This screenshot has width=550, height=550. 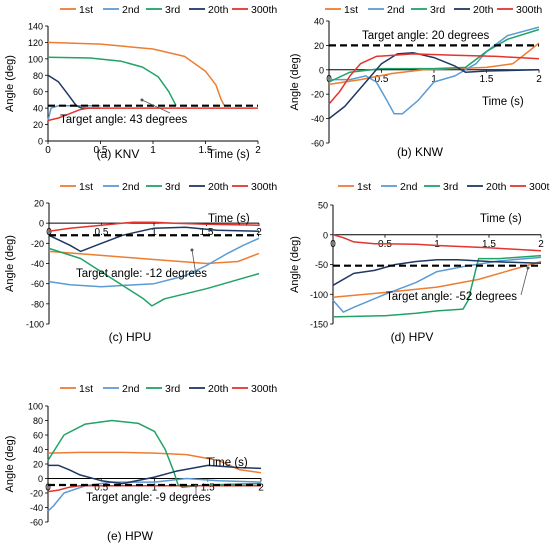 I want to click on y-tick-label: 100, so click(x=35, y=59).